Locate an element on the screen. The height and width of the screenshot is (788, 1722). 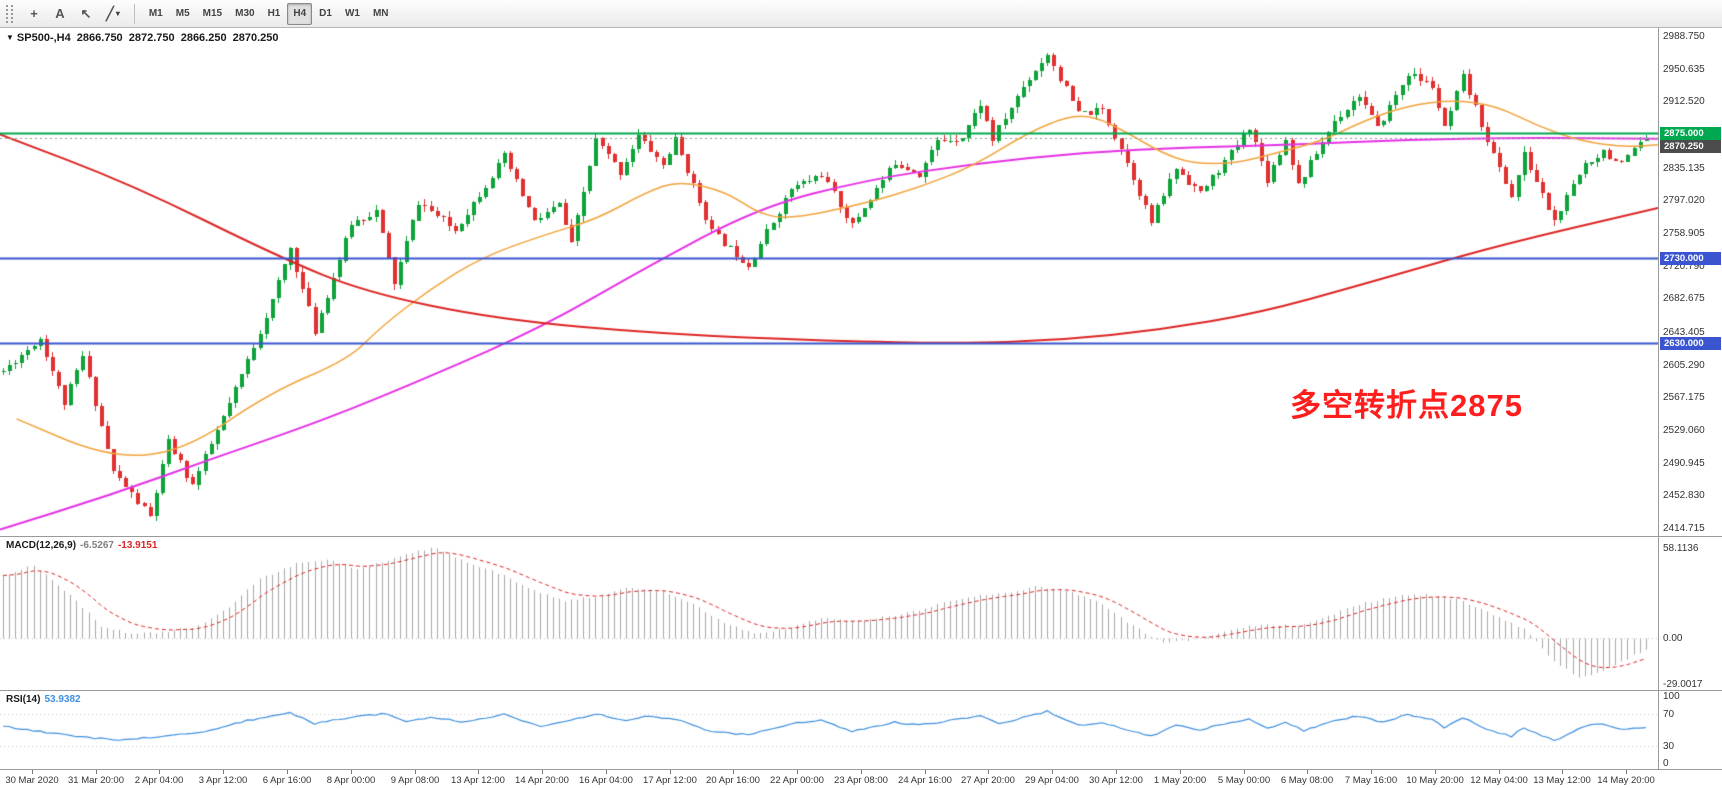
crosshair-tool-icon: + is located at coordinates (34, 13).